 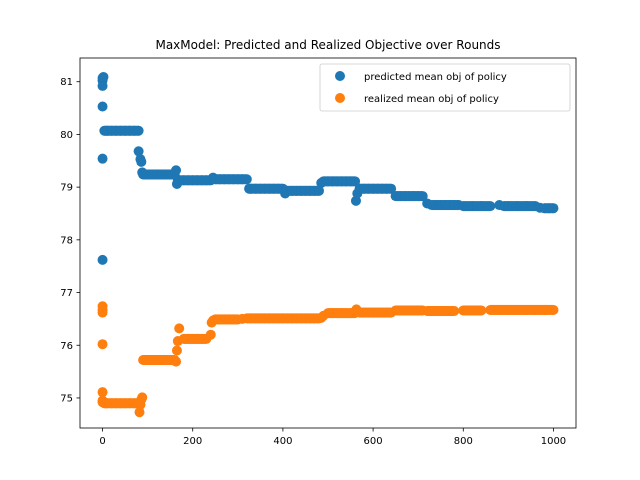 What do you see at coordinates (66, 188) in the screenshot?
I see `y-tick-label: 79` at bounding box center [66, 188].